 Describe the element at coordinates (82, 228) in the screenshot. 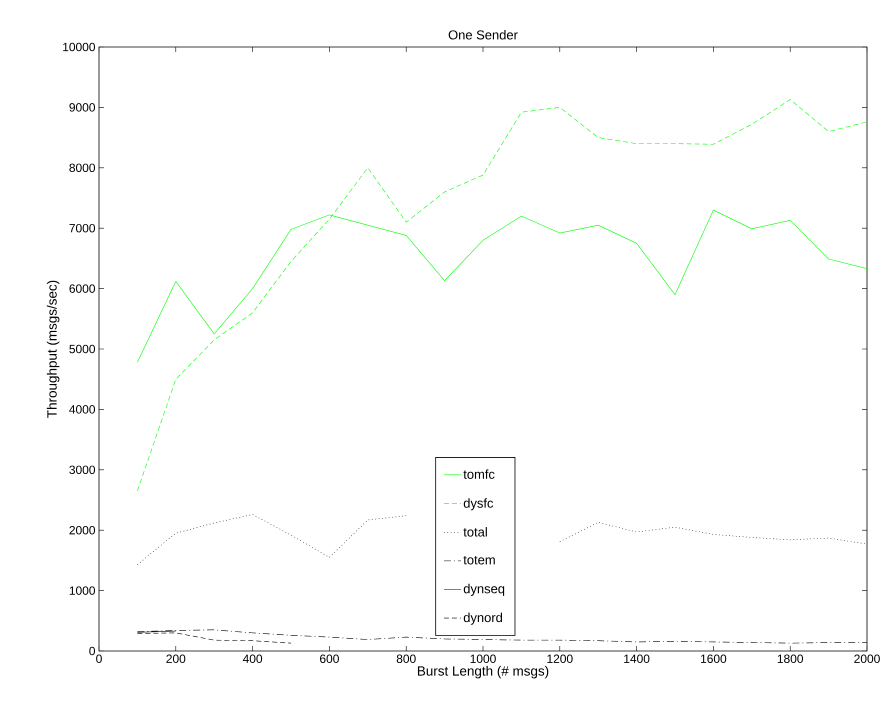

I see `y-tick-label: 7000` at that location.